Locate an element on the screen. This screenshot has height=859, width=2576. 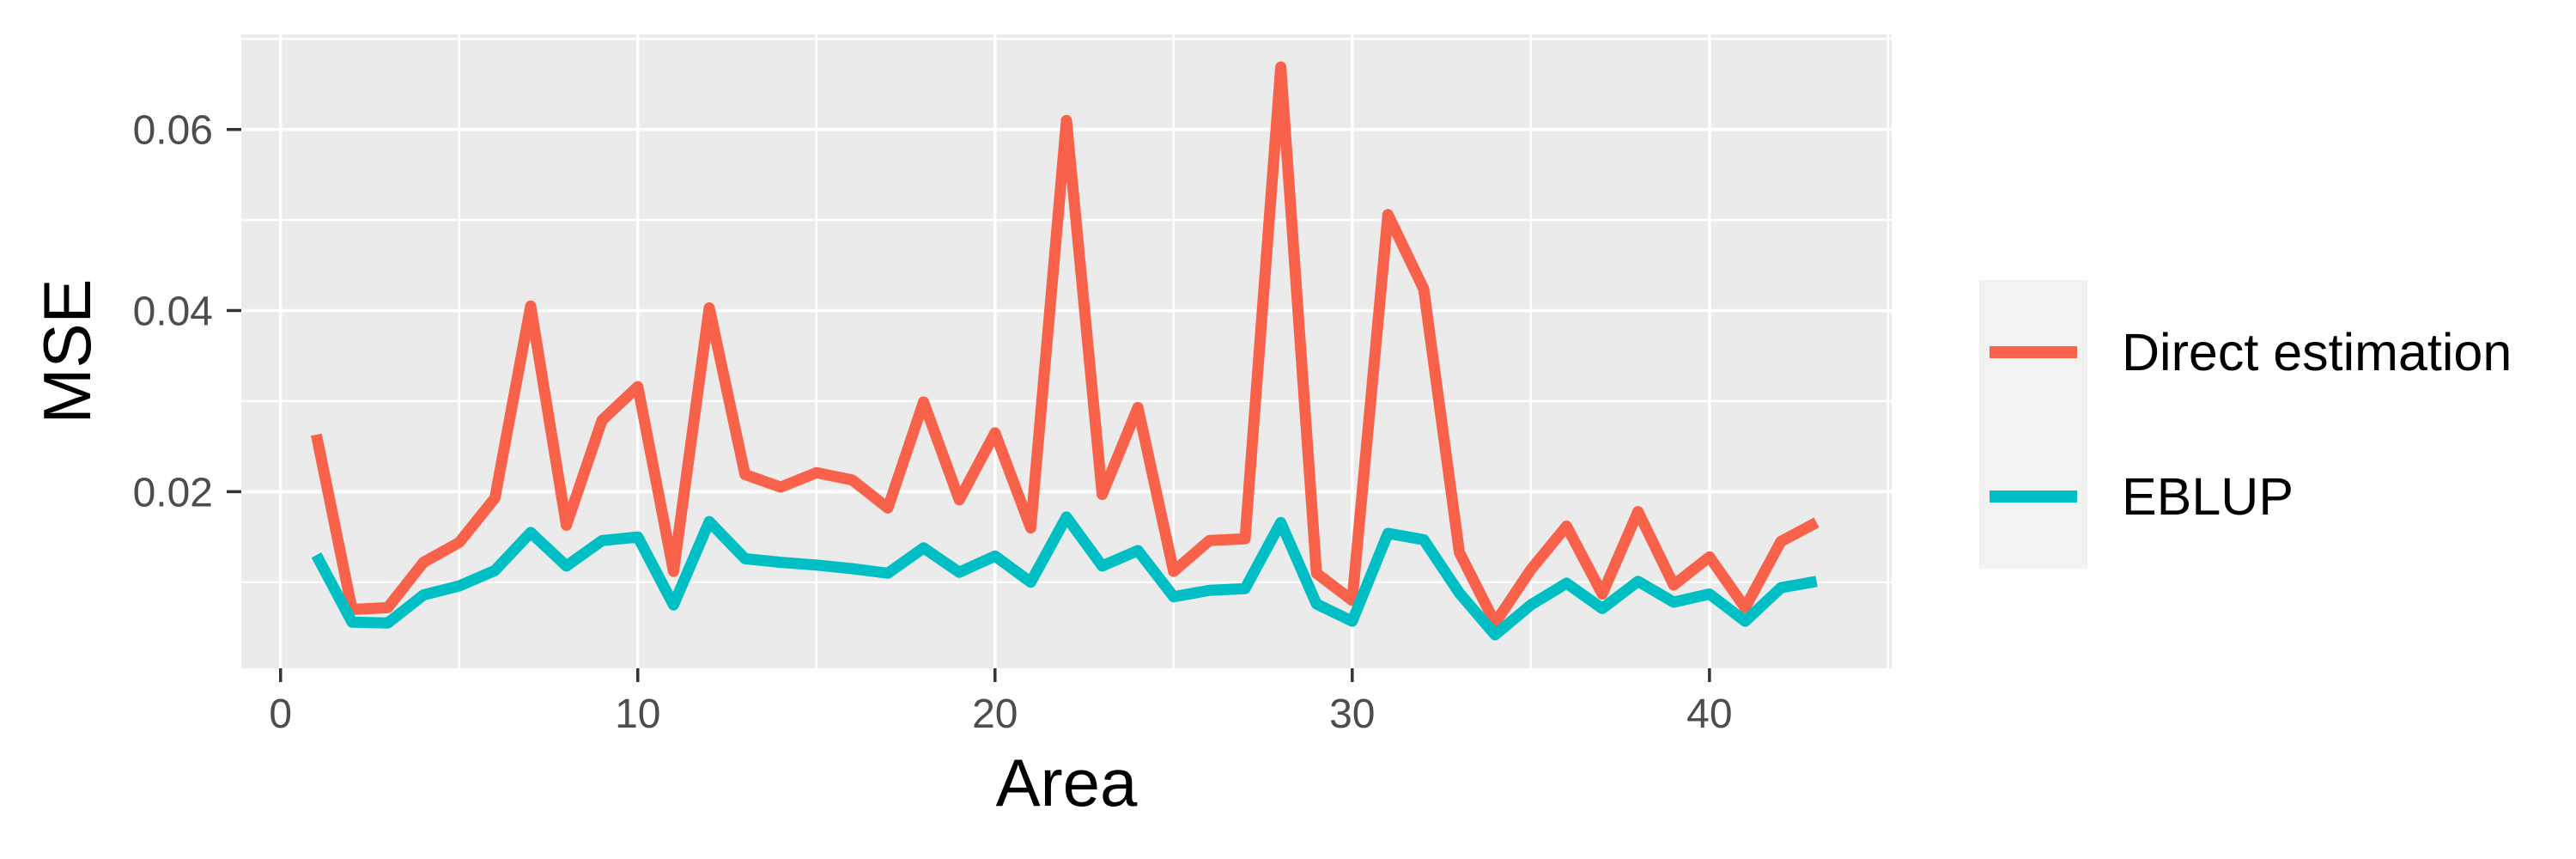
legend-key-line-direct-estimation-icon is located at coordinates (2033, 352).